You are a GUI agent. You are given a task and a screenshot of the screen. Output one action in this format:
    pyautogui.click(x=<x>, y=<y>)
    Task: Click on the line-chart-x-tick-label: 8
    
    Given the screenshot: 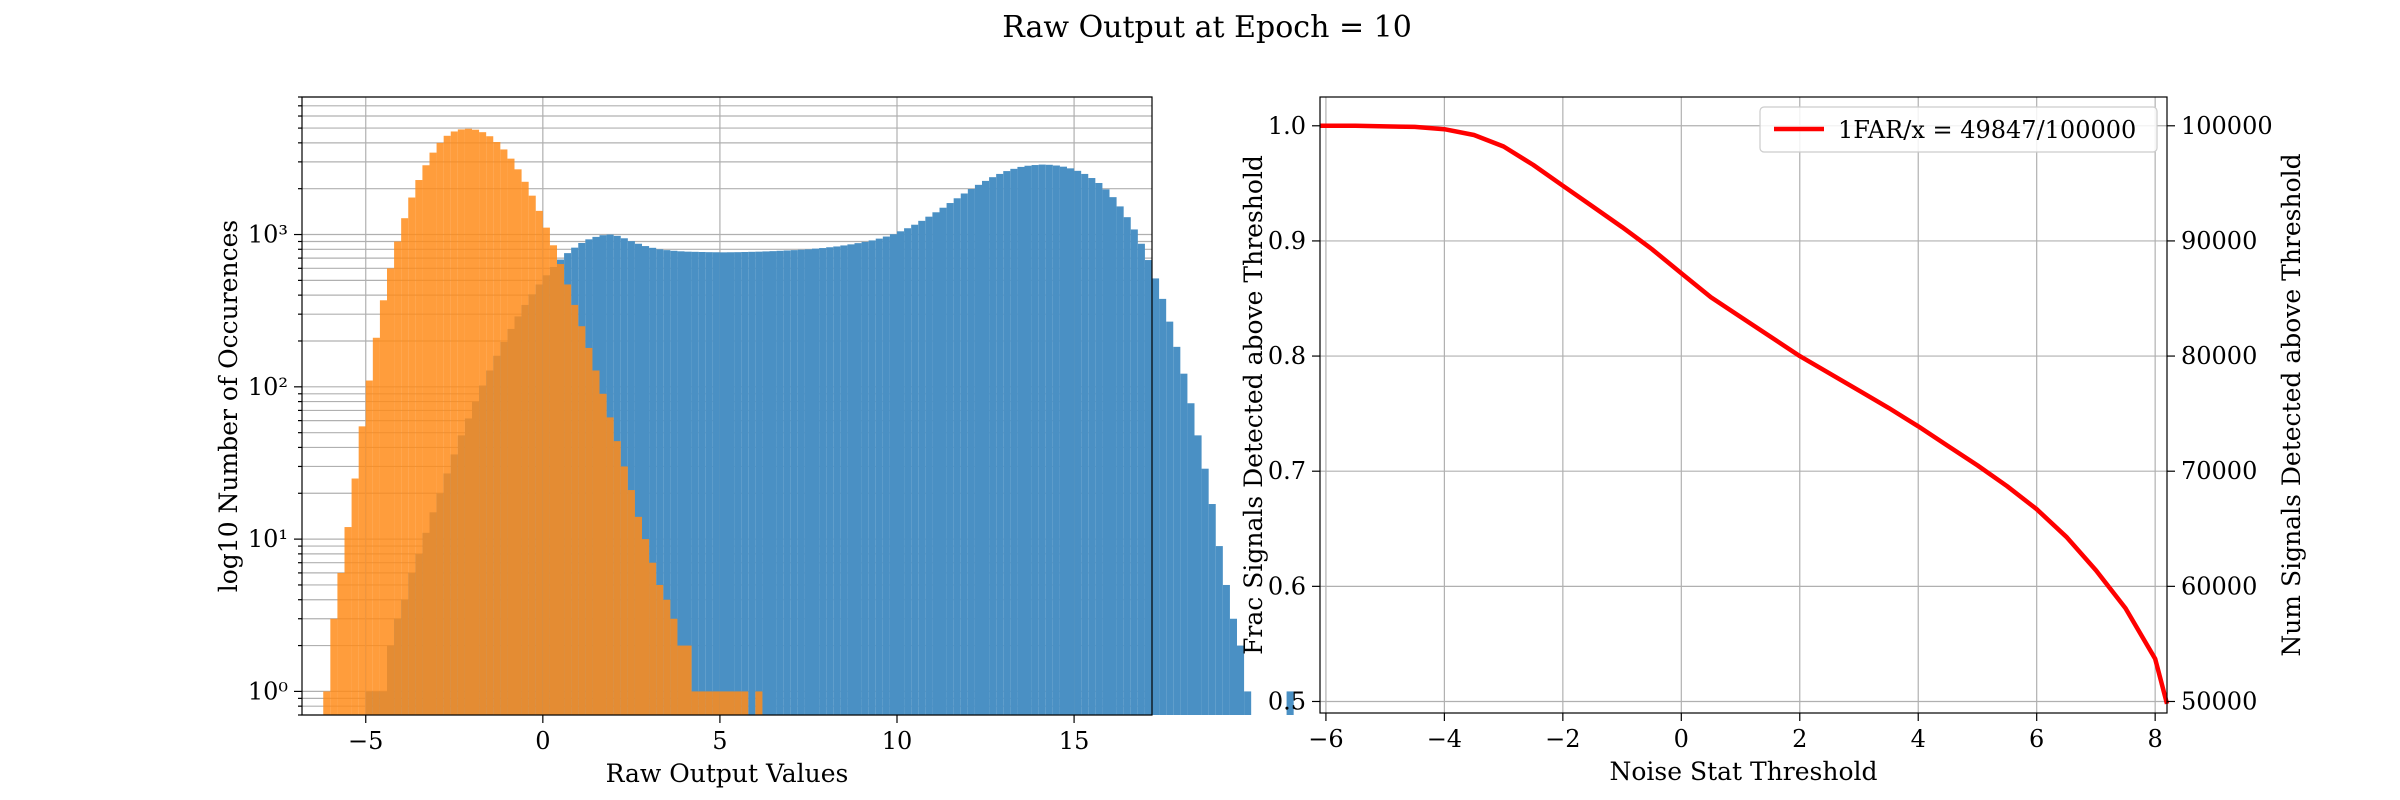 What is the action you would take?
    pyautogui.click(x=2155, y=739)
    